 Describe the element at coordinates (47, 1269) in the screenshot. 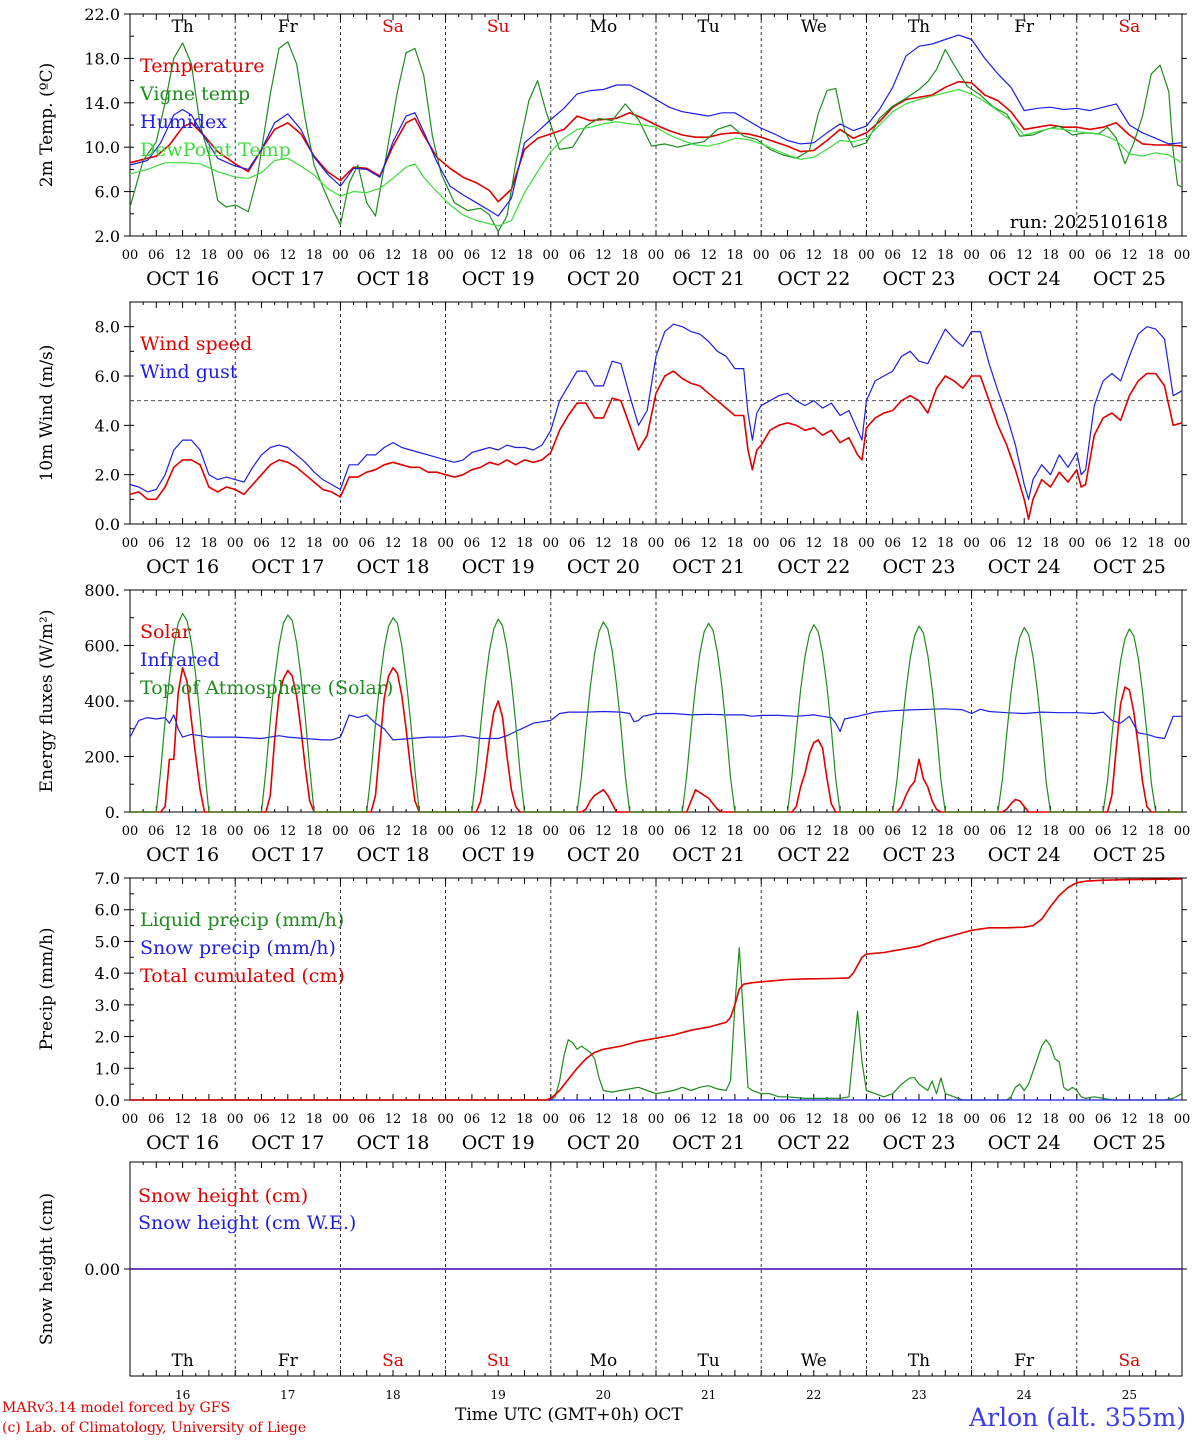

I see `y-axis-title: Snow height (cm)` at that location.